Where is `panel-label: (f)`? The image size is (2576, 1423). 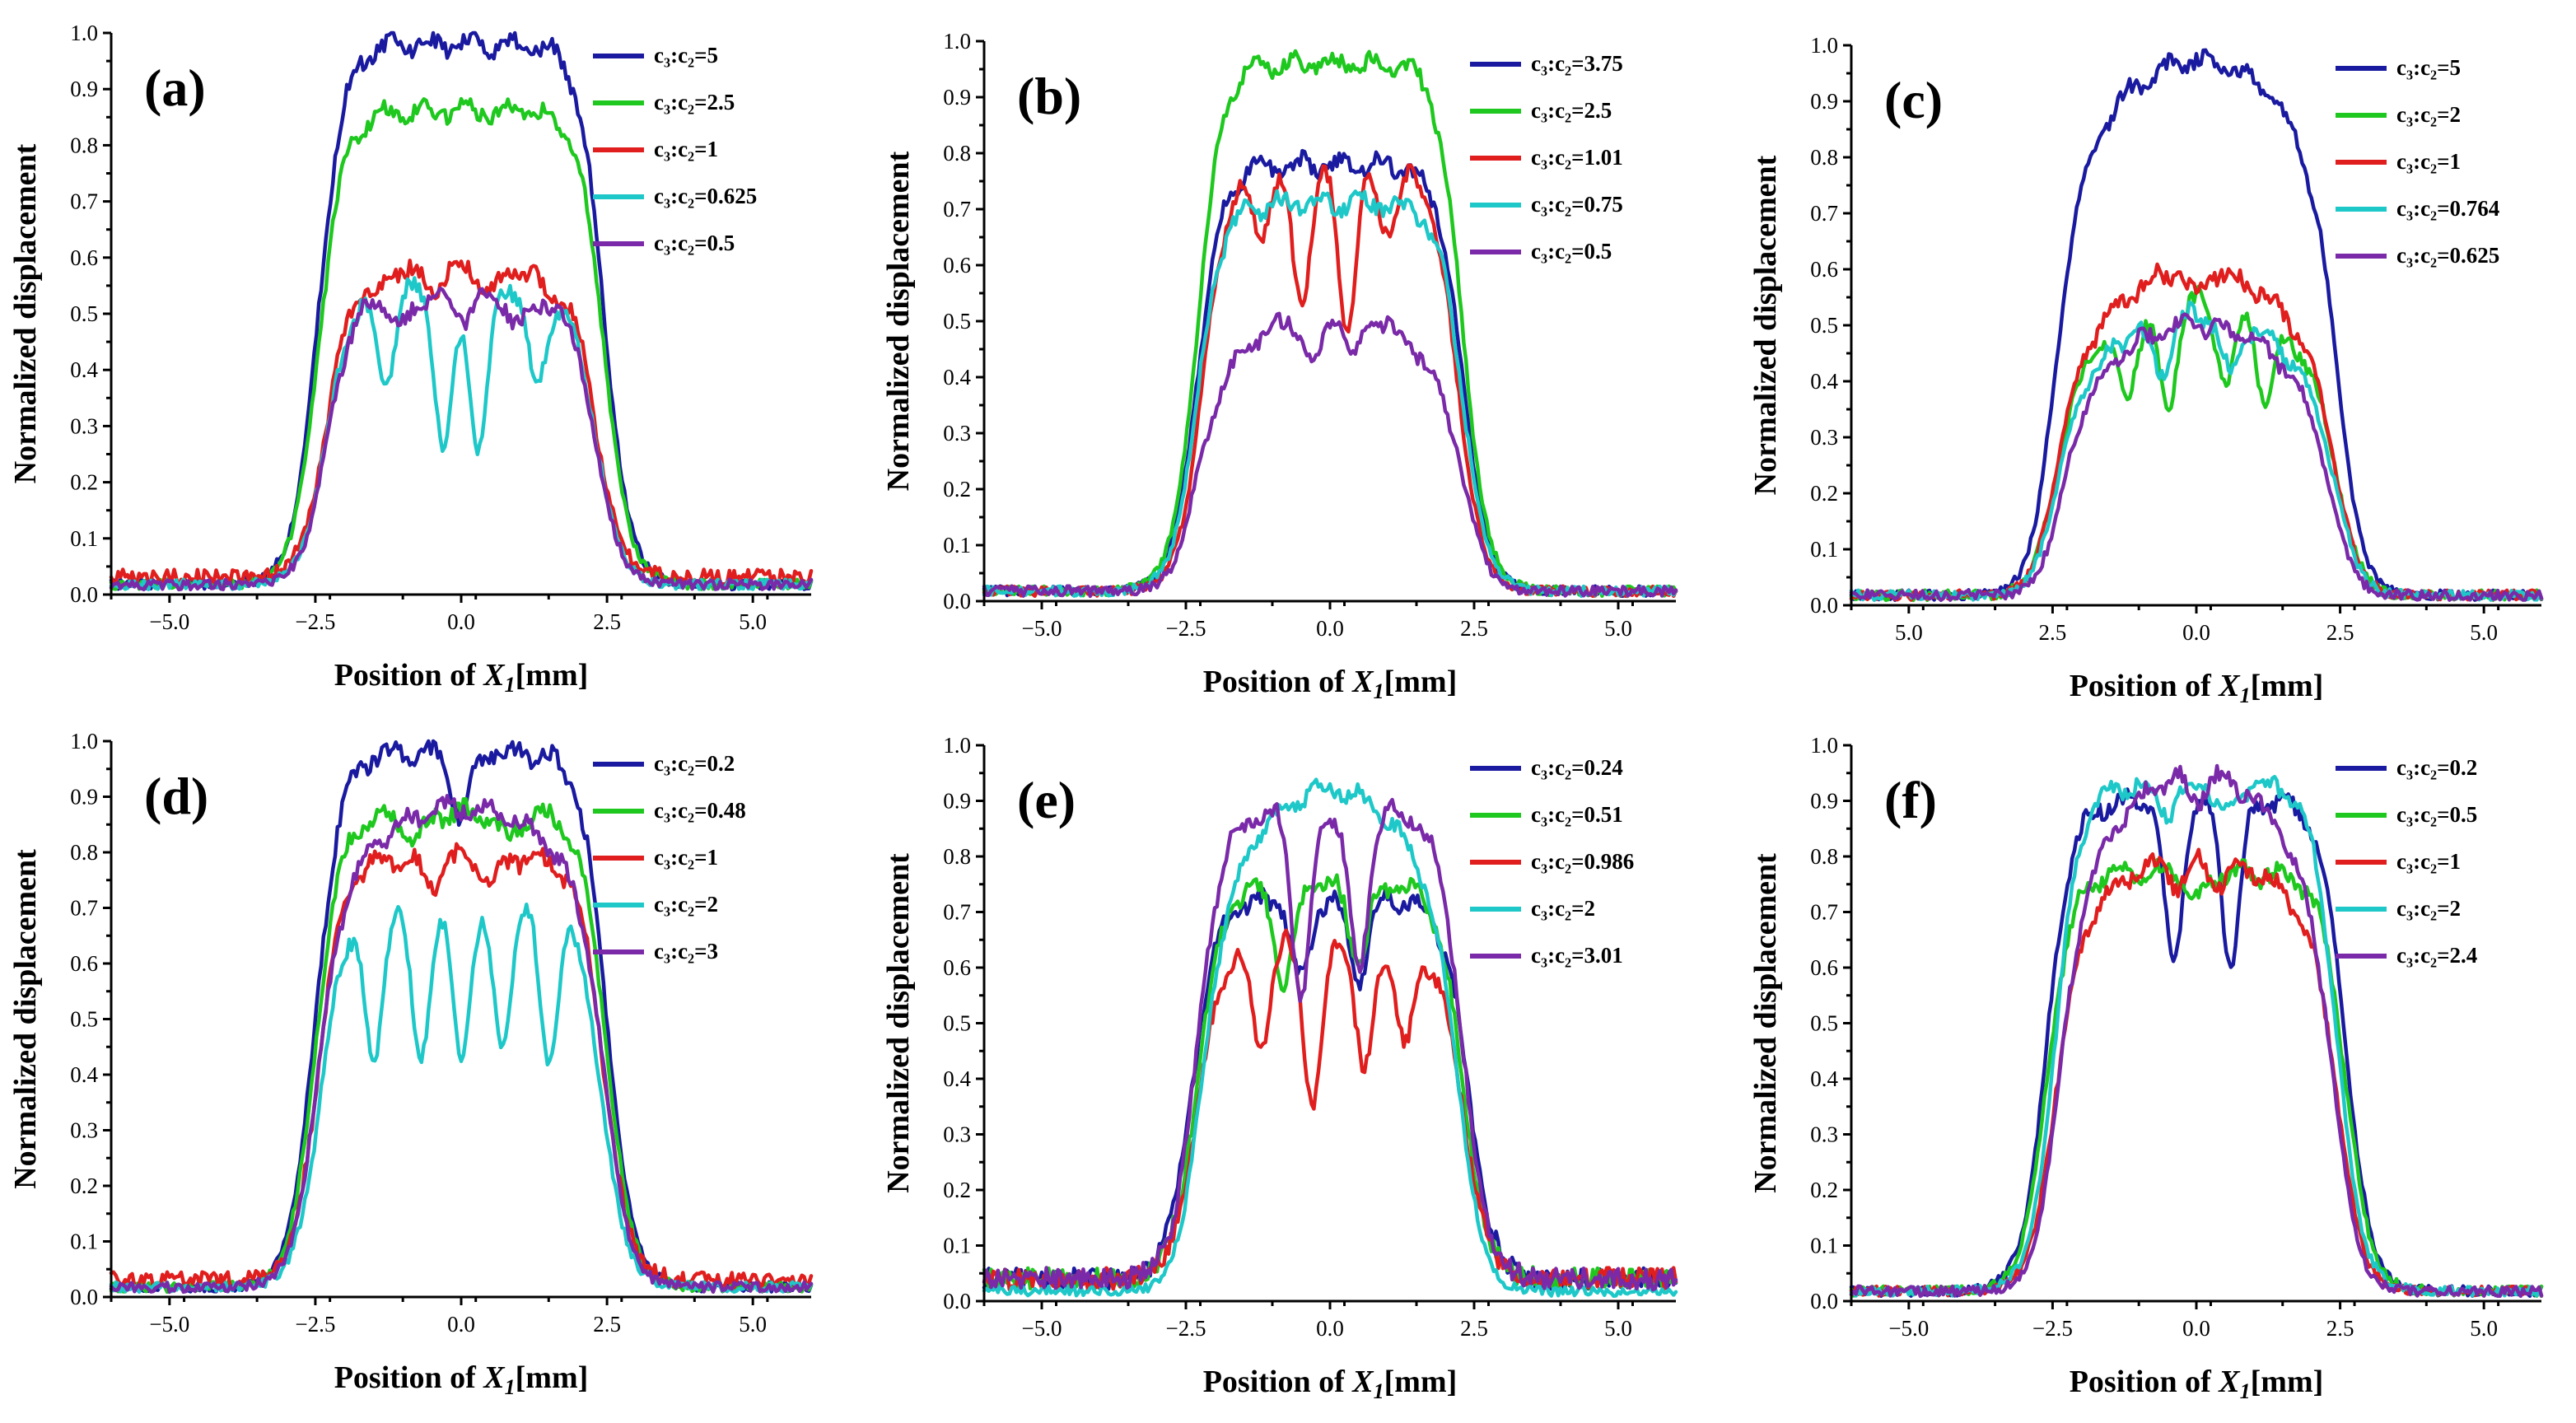
panel-label: (f) is located at coordinates (1910, 800).